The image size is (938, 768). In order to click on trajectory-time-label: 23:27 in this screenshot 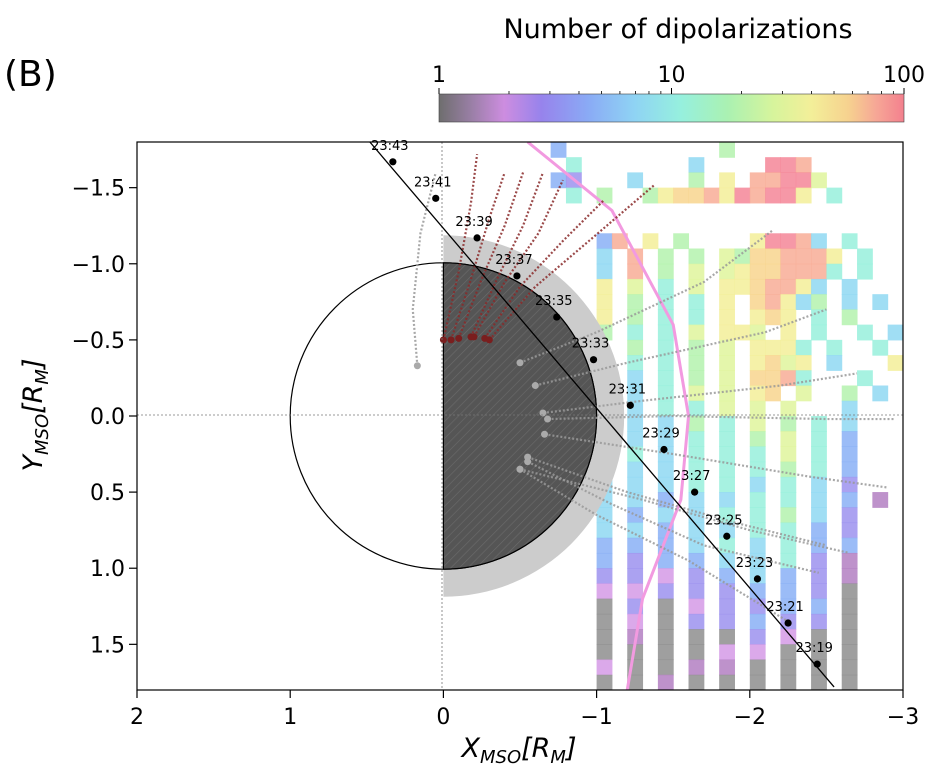, I will do `click(691, 476)`.